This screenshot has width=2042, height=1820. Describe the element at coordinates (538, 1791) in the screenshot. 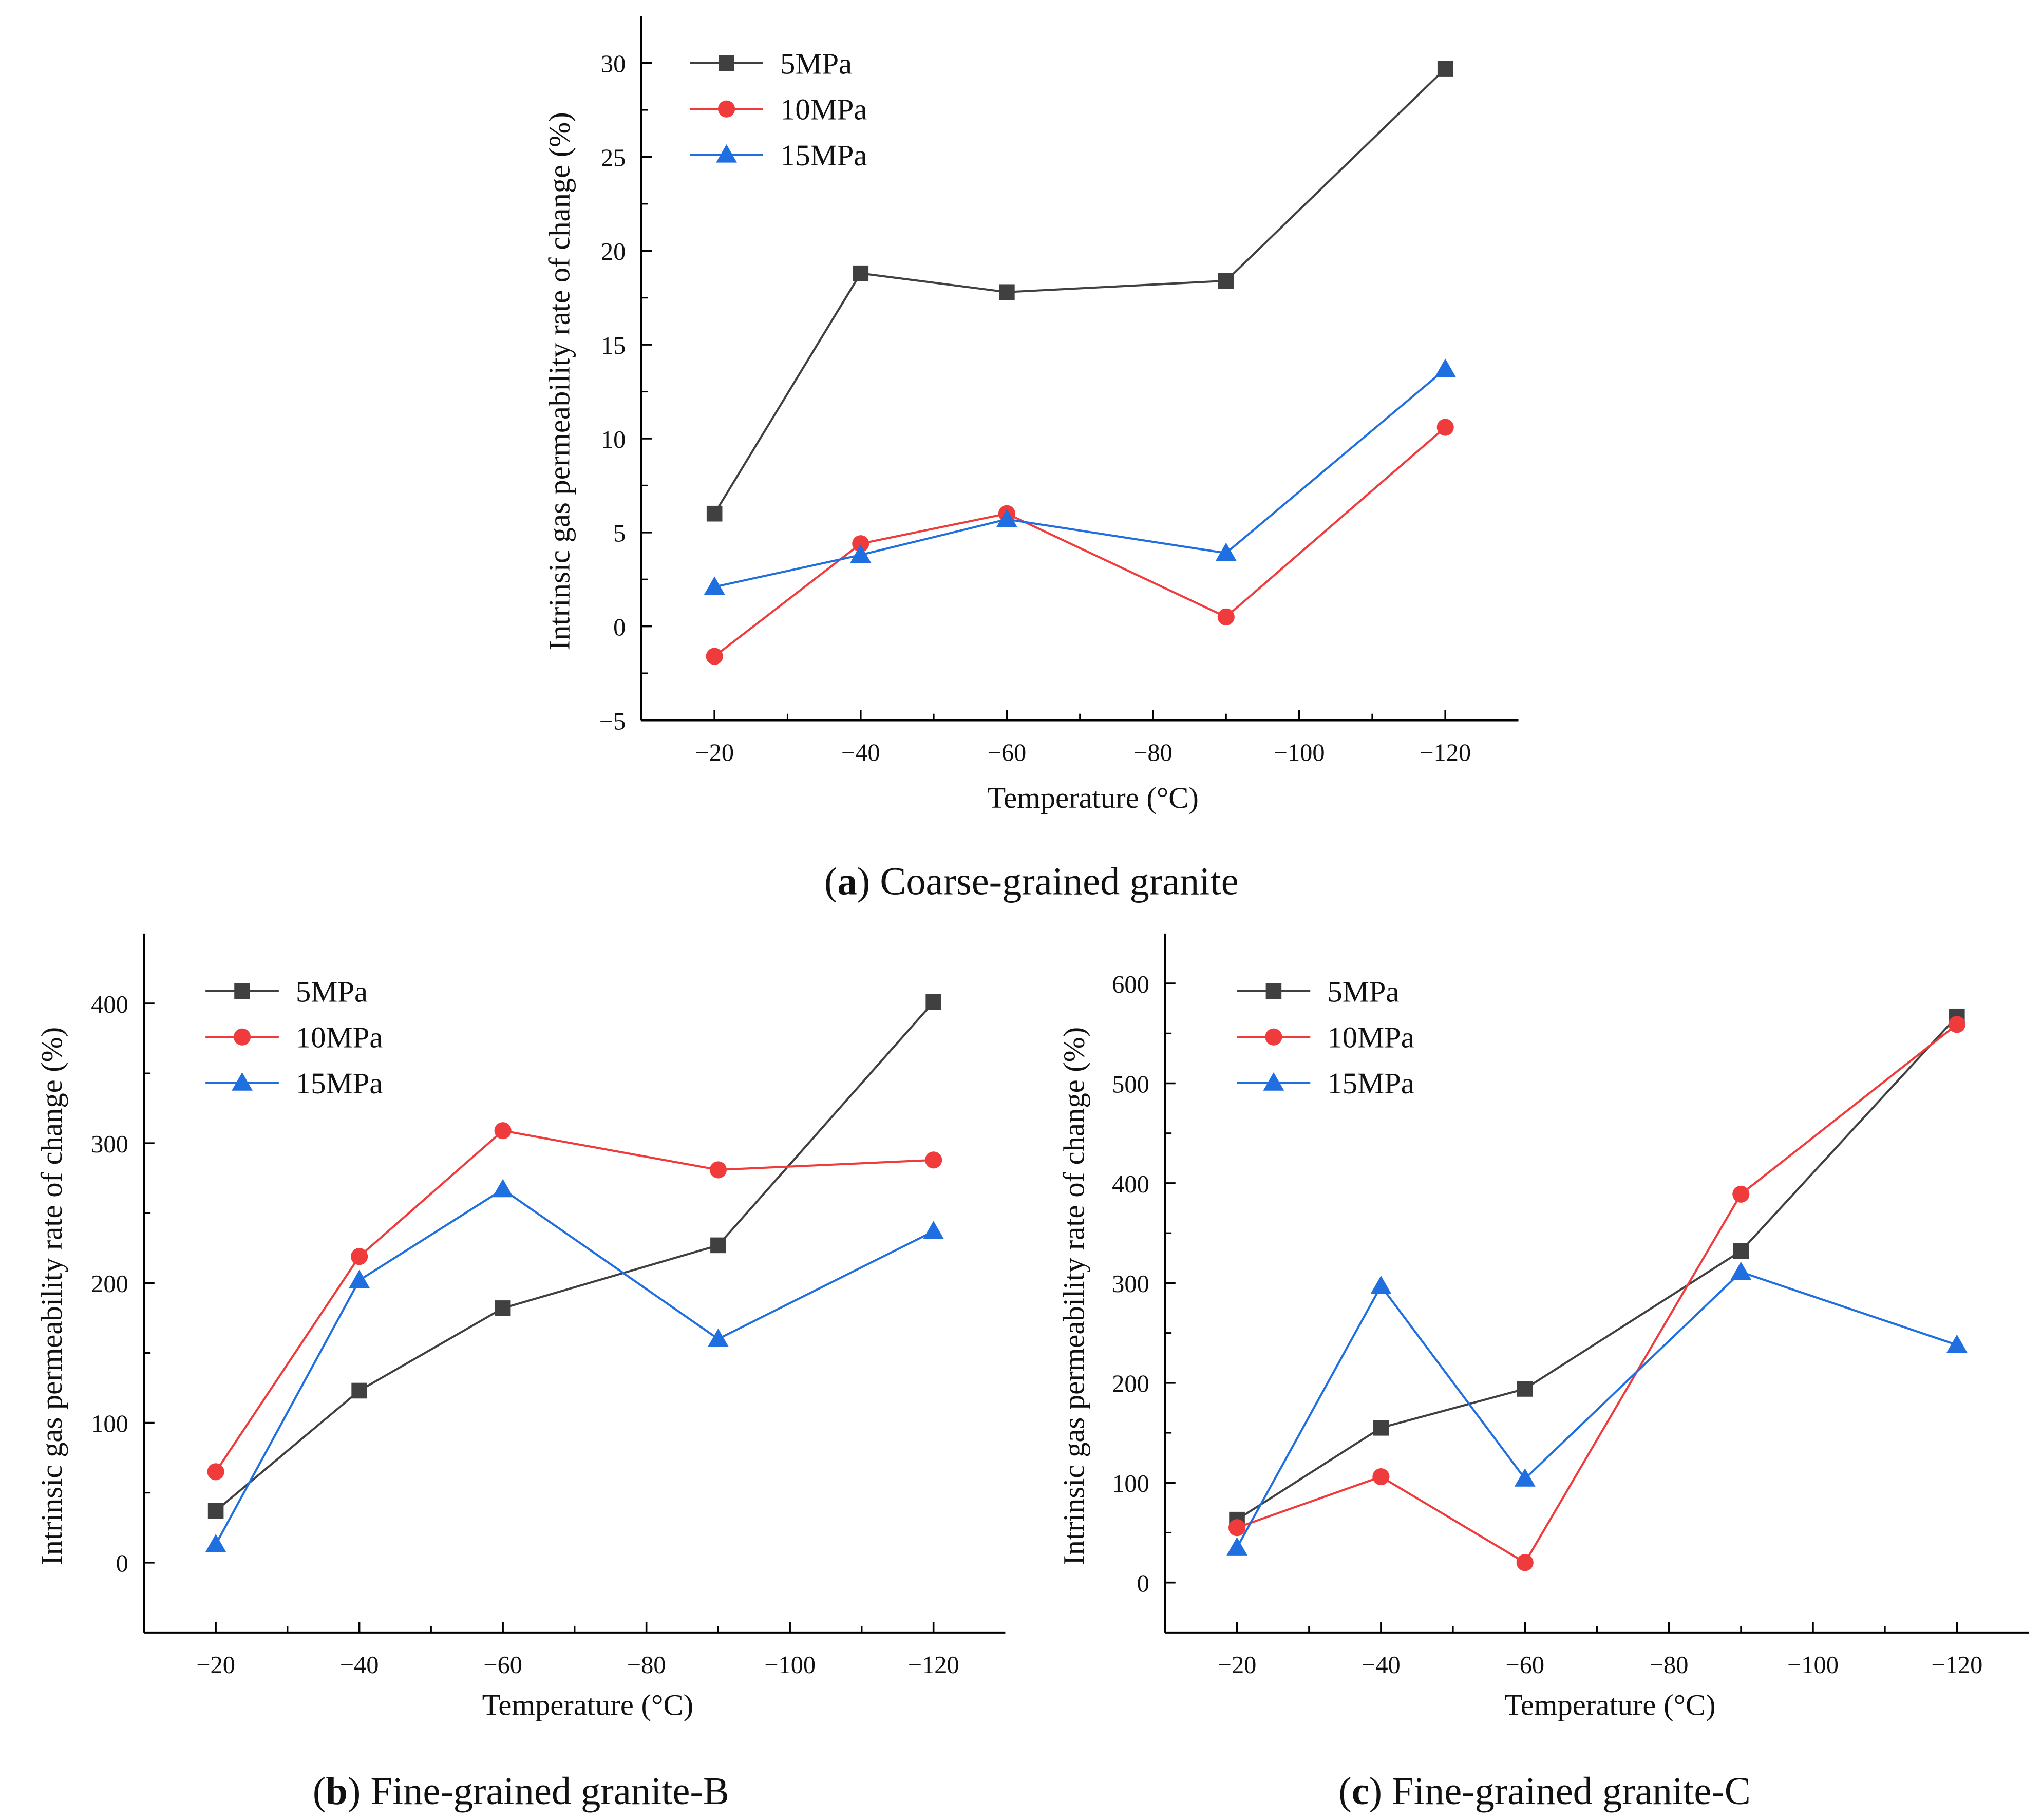

I see `caption-text: ) Fine-grained granite-B` at that location.